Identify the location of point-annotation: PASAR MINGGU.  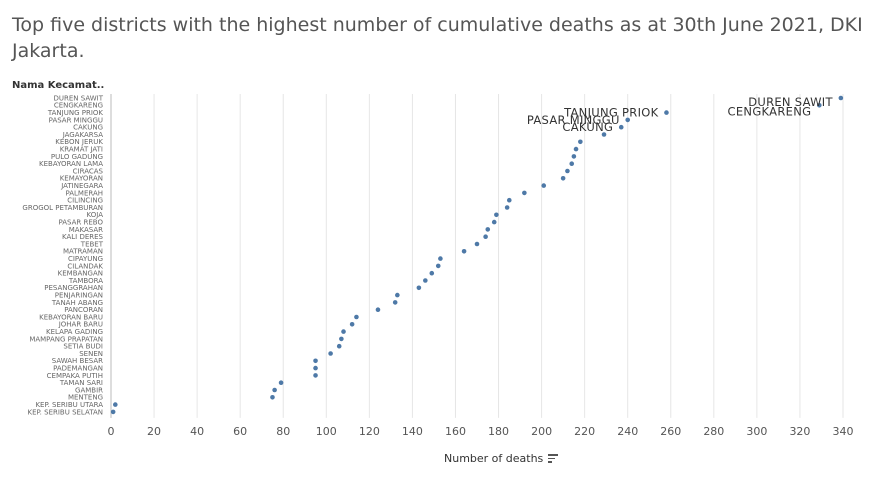
(573, 120).